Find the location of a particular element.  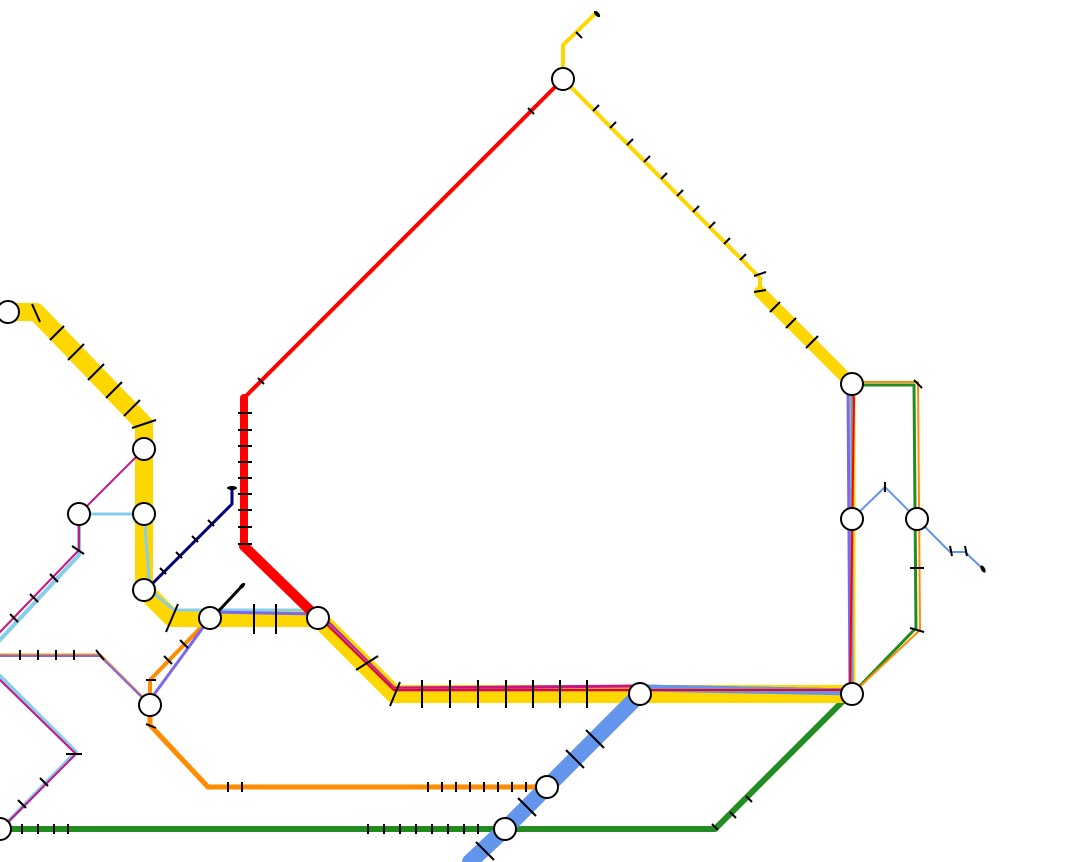

light-blue-line-connector is located at coordinates (198, 562).